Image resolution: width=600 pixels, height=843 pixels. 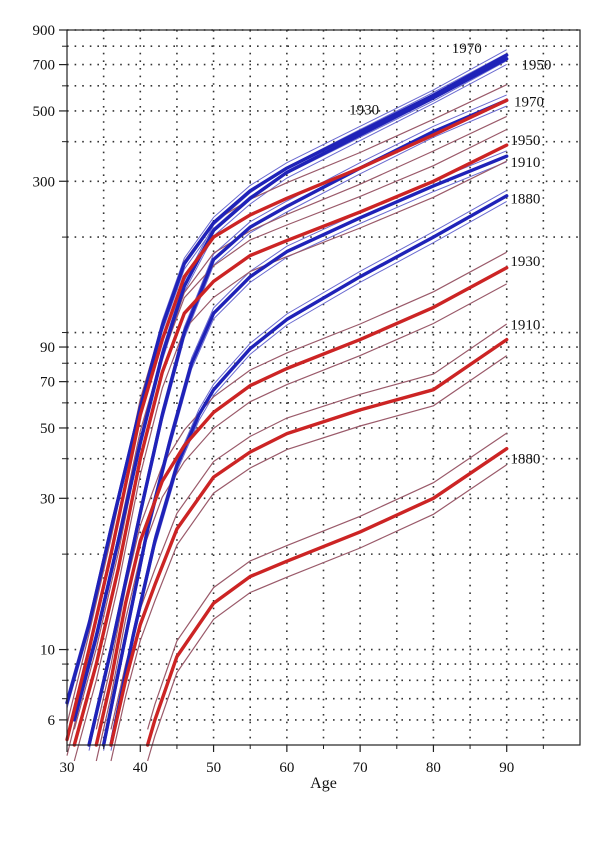 What do you see at coordinates (323, 783) in the screenshot?
I see `x-axis-label: Age` at bounding box center [323, 783].